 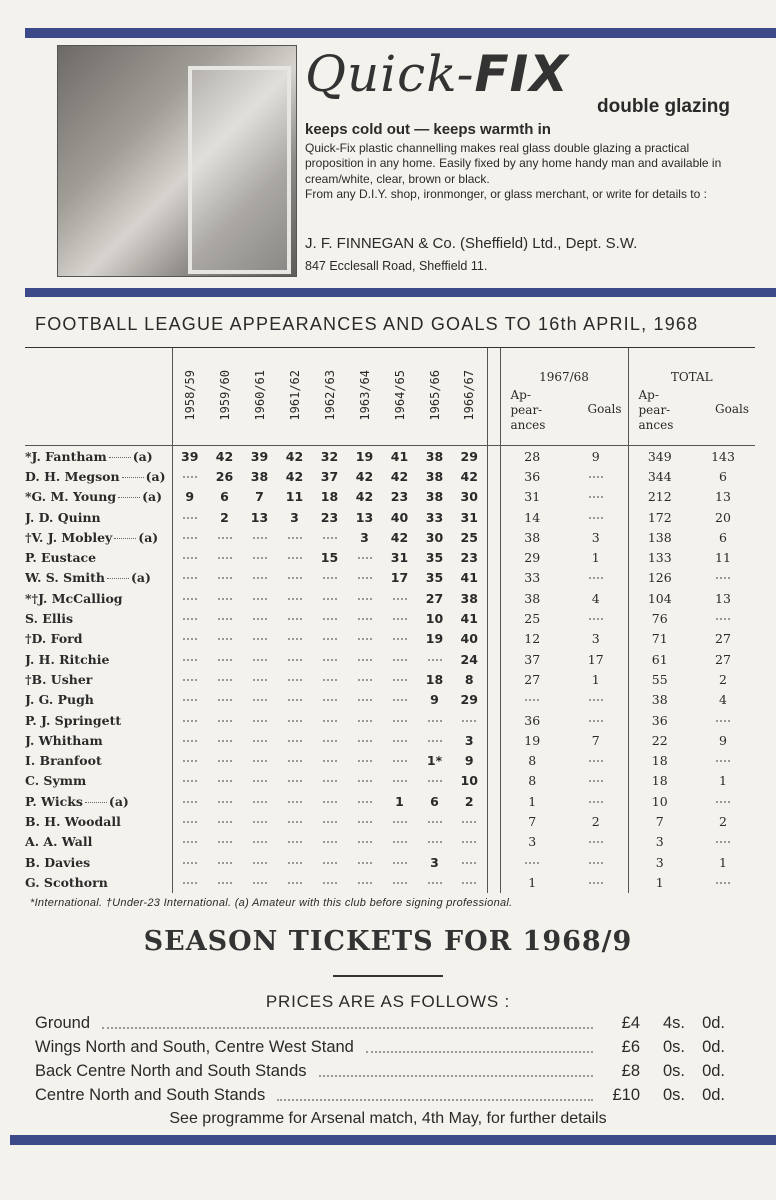 What do you see at coordinates (239, 170) in the screenshot?
I see `window-pane` at bounding box center [239, 170].